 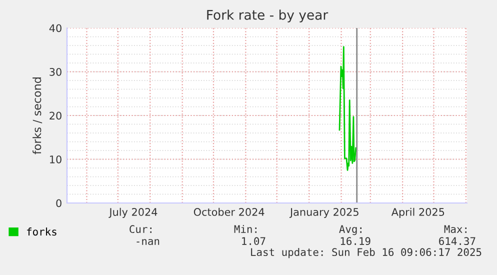 I want to click on chart-title: Fork rate - by year, so click(x=267, y=16).